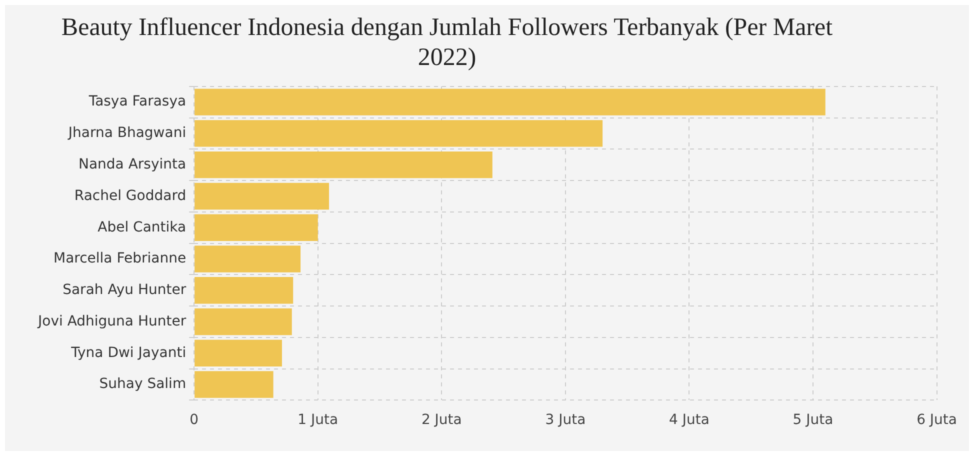  I want to click on y-tick-label: Jovi Adhiguna Hunter, so click(111, 321).